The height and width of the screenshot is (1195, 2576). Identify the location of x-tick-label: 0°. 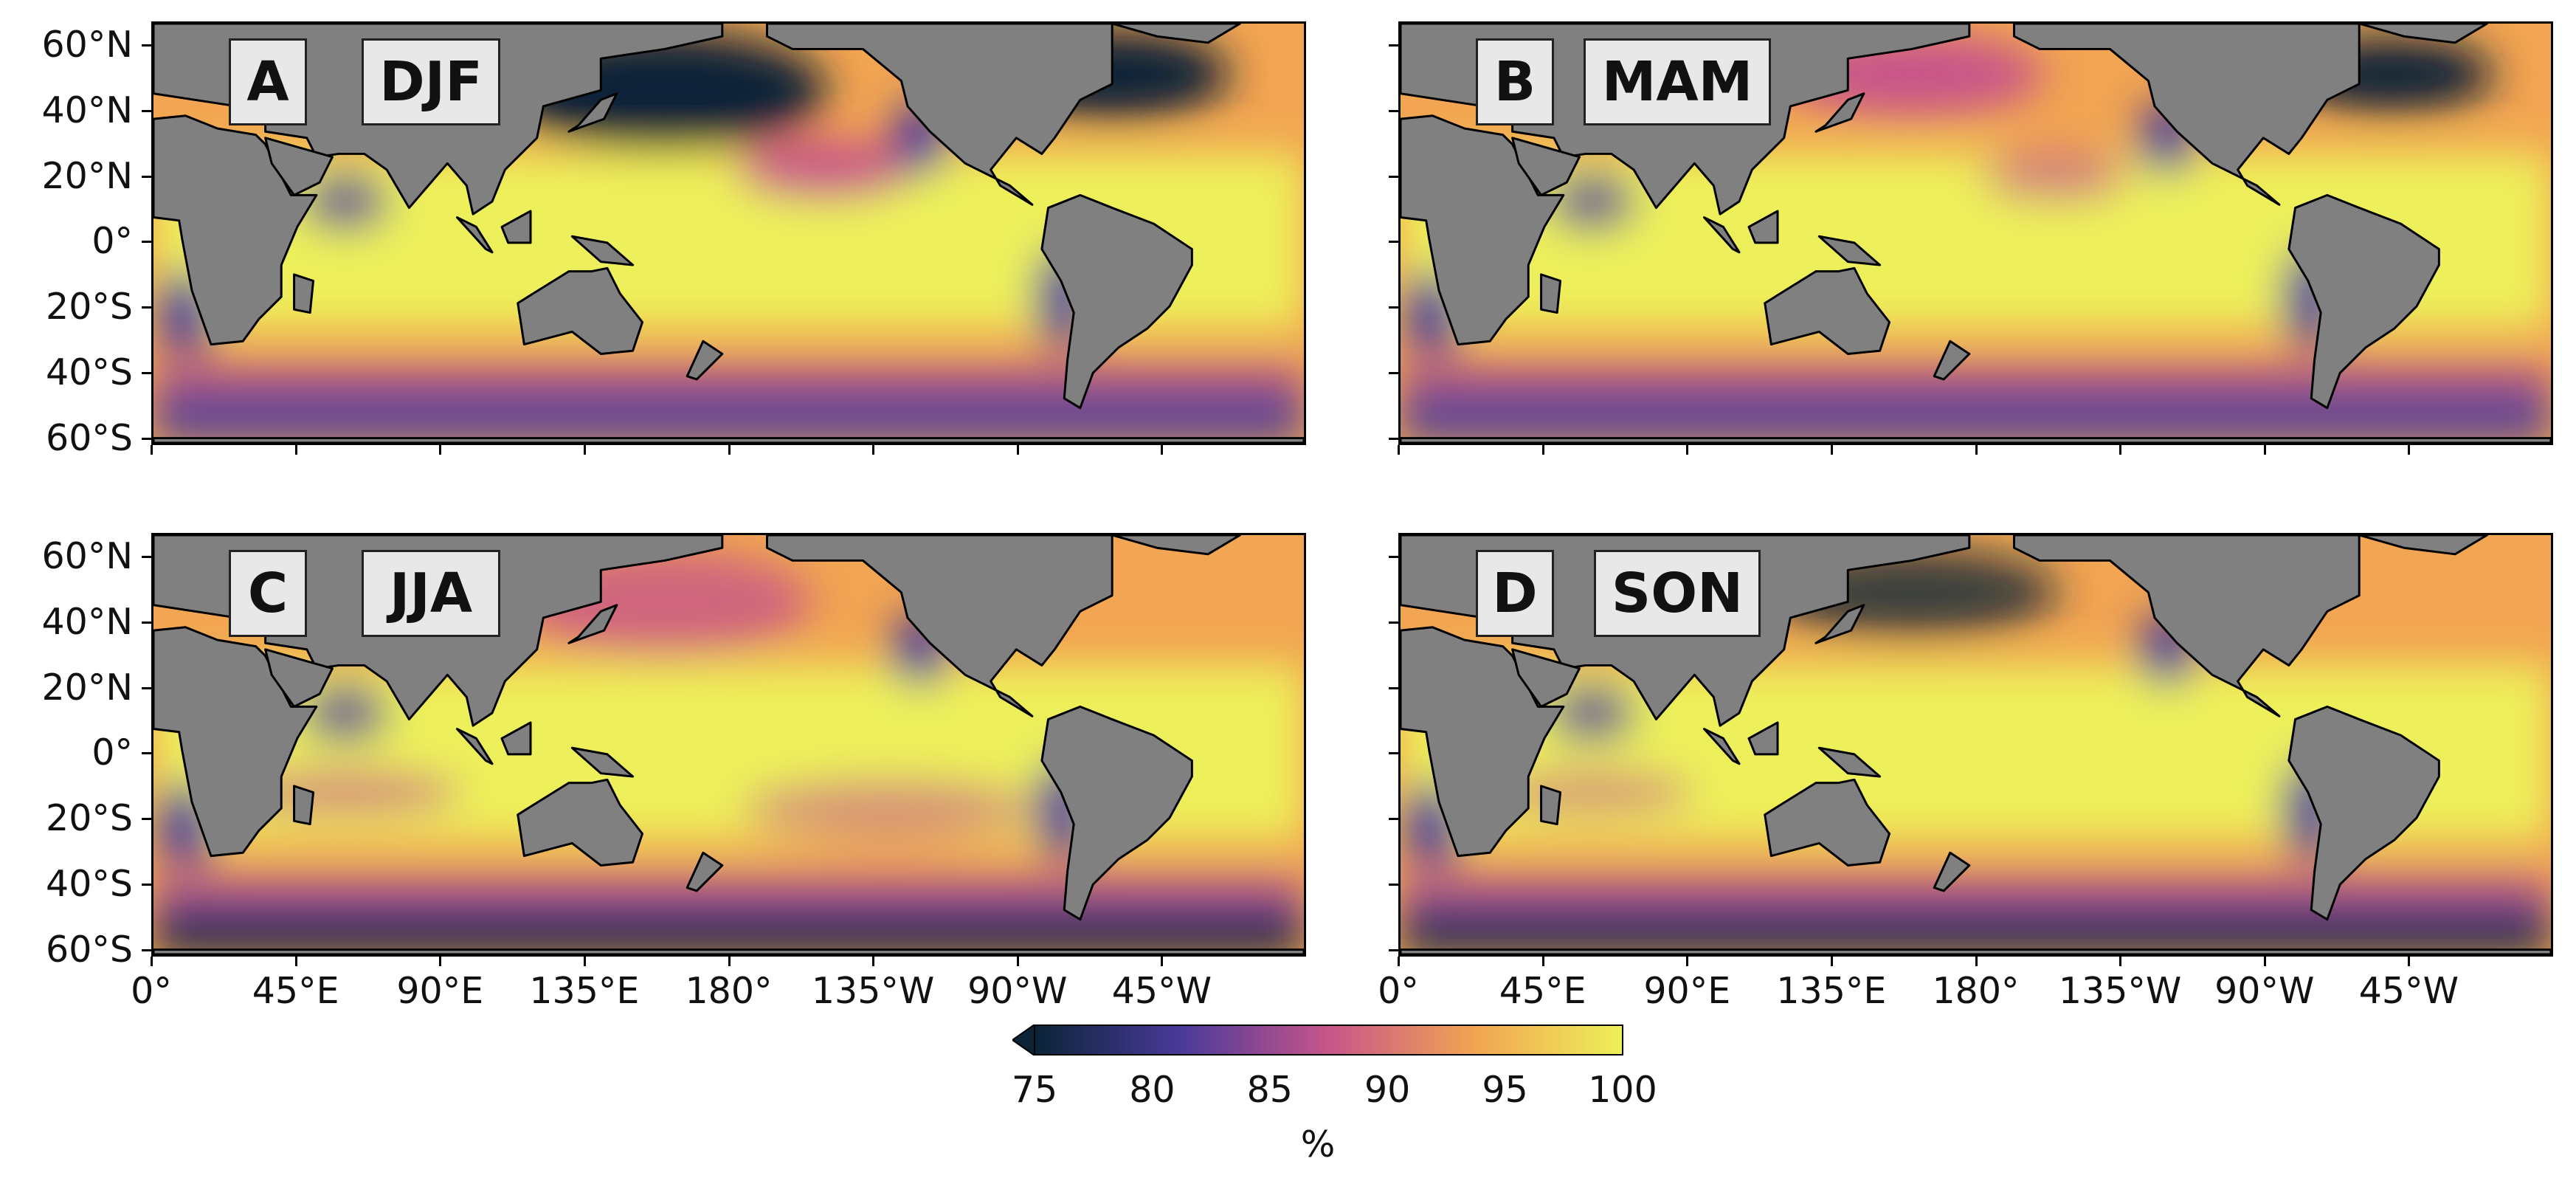
(151, 991).